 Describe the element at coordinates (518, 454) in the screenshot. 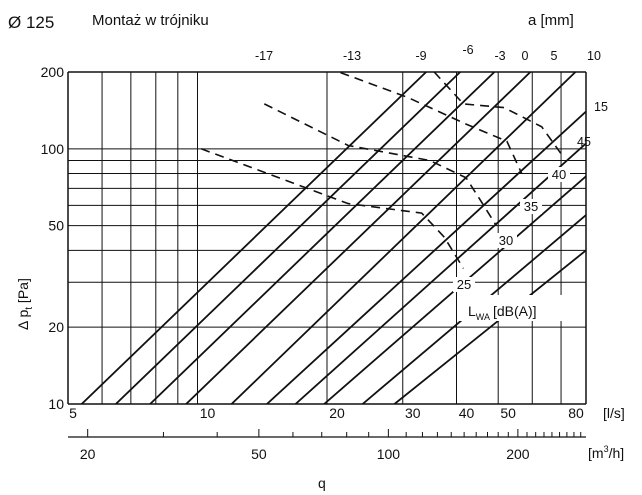

I see `x2-tick-label: 200` at that location.